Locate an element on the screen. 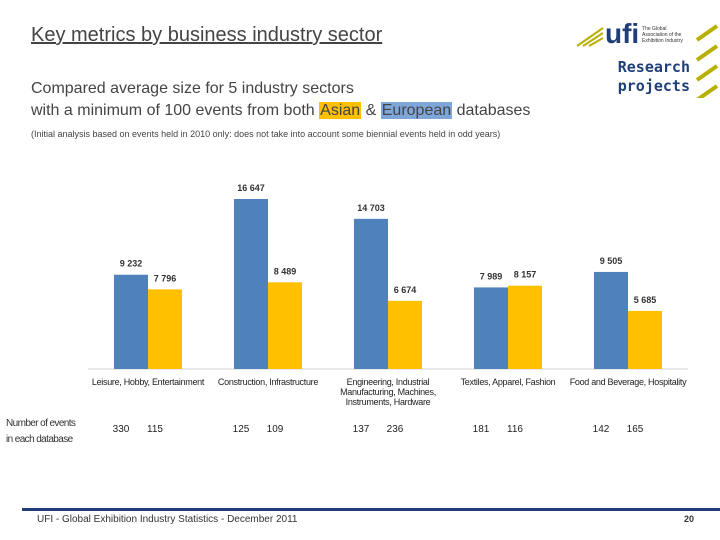  tagline-line: Exhibition Industry is located at coordinates (662, 41).